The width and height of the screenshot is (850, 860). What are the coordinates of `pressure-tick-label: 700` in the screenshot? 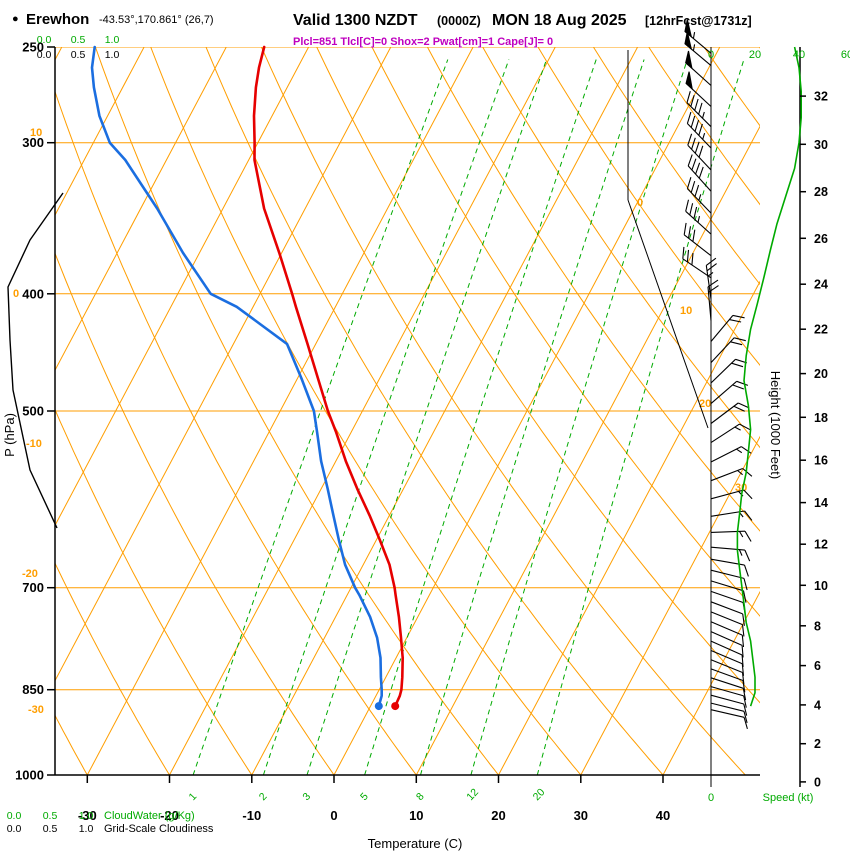 It's located at (33, 587).